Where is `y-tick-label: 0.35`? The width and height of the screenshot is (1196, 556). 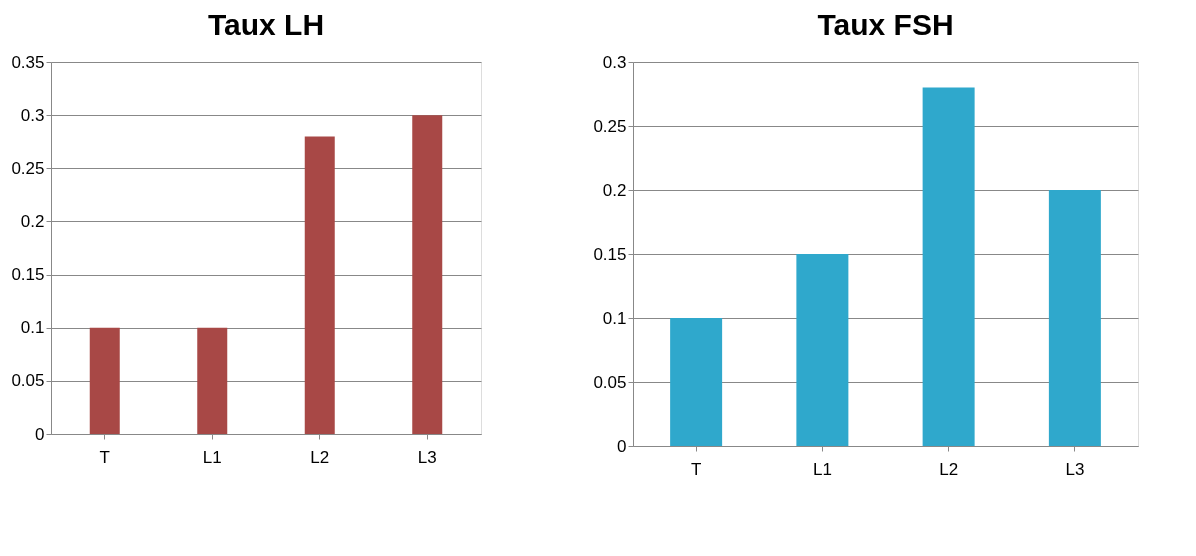 y-tick-label: 0.35 is located at coordinates (28, 62).